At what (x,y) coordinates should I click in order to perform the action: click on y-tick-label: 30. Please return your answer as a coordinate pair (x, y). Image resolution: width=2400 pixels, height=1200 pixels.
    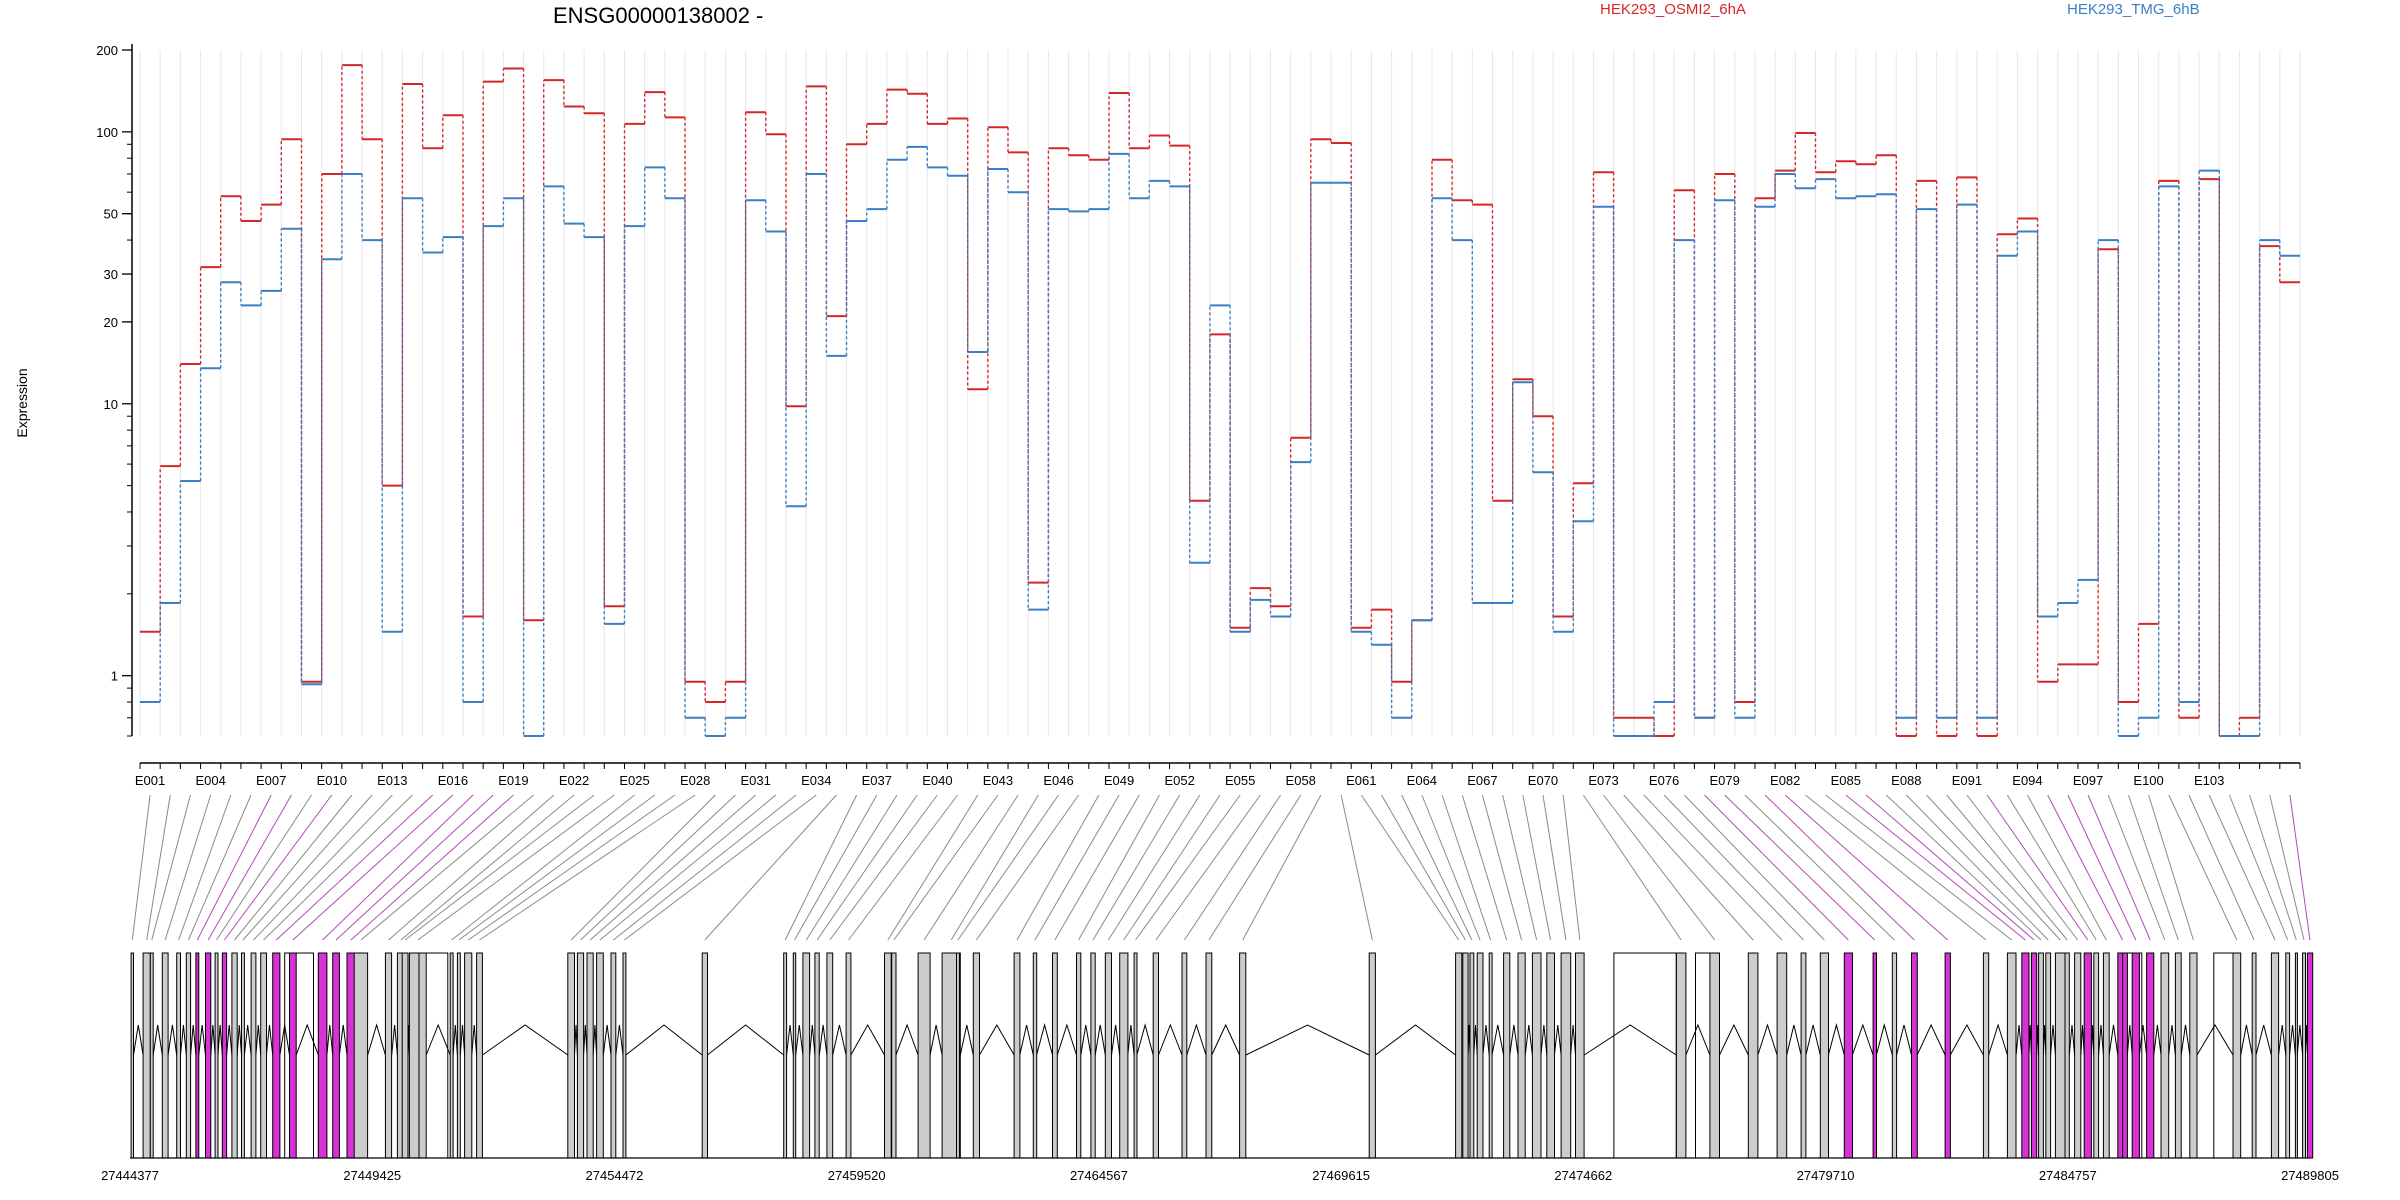
    Looking at the image, I should click on (111, 274).